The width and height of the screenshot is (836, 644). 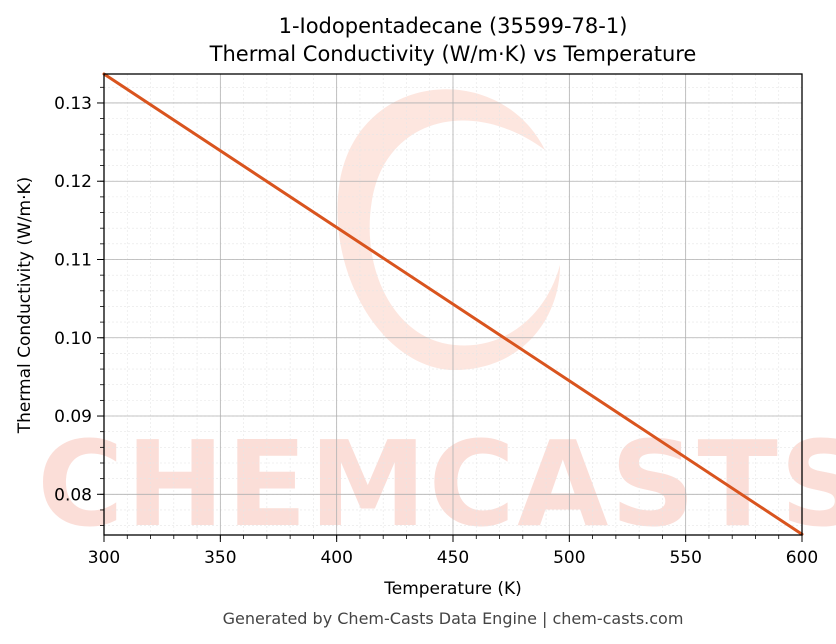 What do you see at coordinates (73, 104) in the screenshot?
I see `y-tick-label: 0.13` at bounding box center [73, 104].